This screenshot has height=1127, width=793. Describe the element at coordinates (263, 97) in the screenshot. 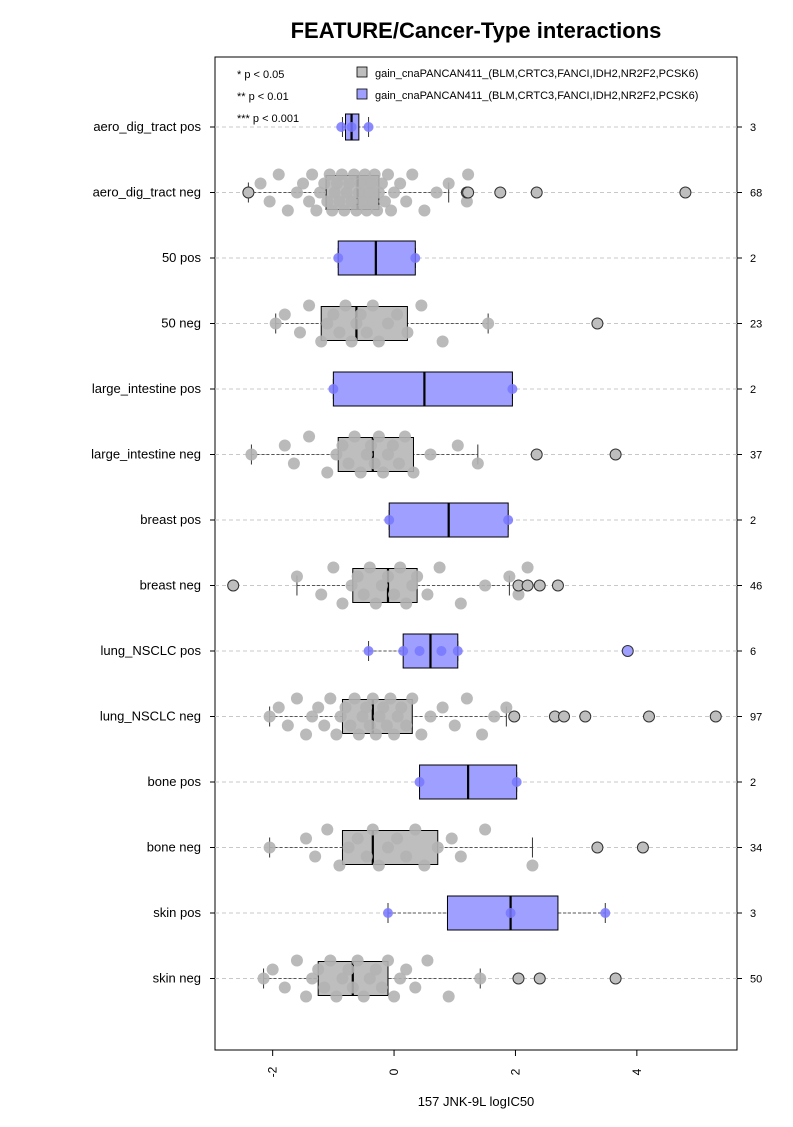

I see `significance-legend-item: ** p < 0.01` at that location.